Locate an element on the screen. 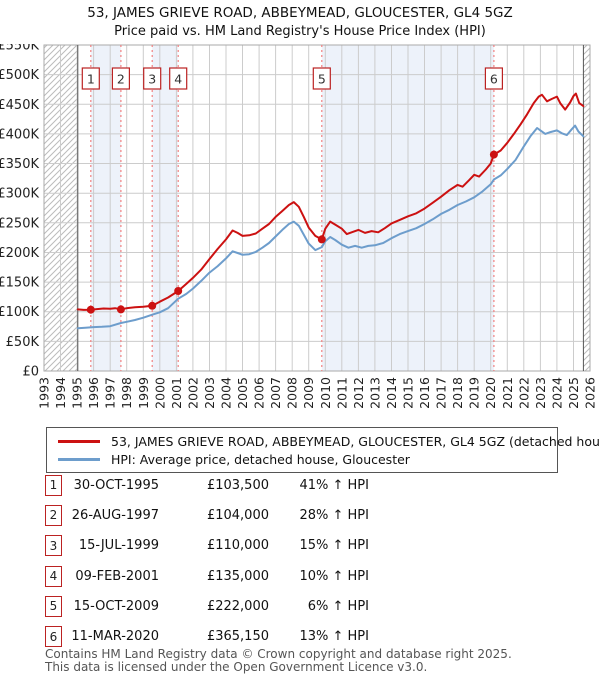 Image resolution: width=600 pixels, height=680 pixels. x-tick-label: 1997 is located at coordinates (110, 393).